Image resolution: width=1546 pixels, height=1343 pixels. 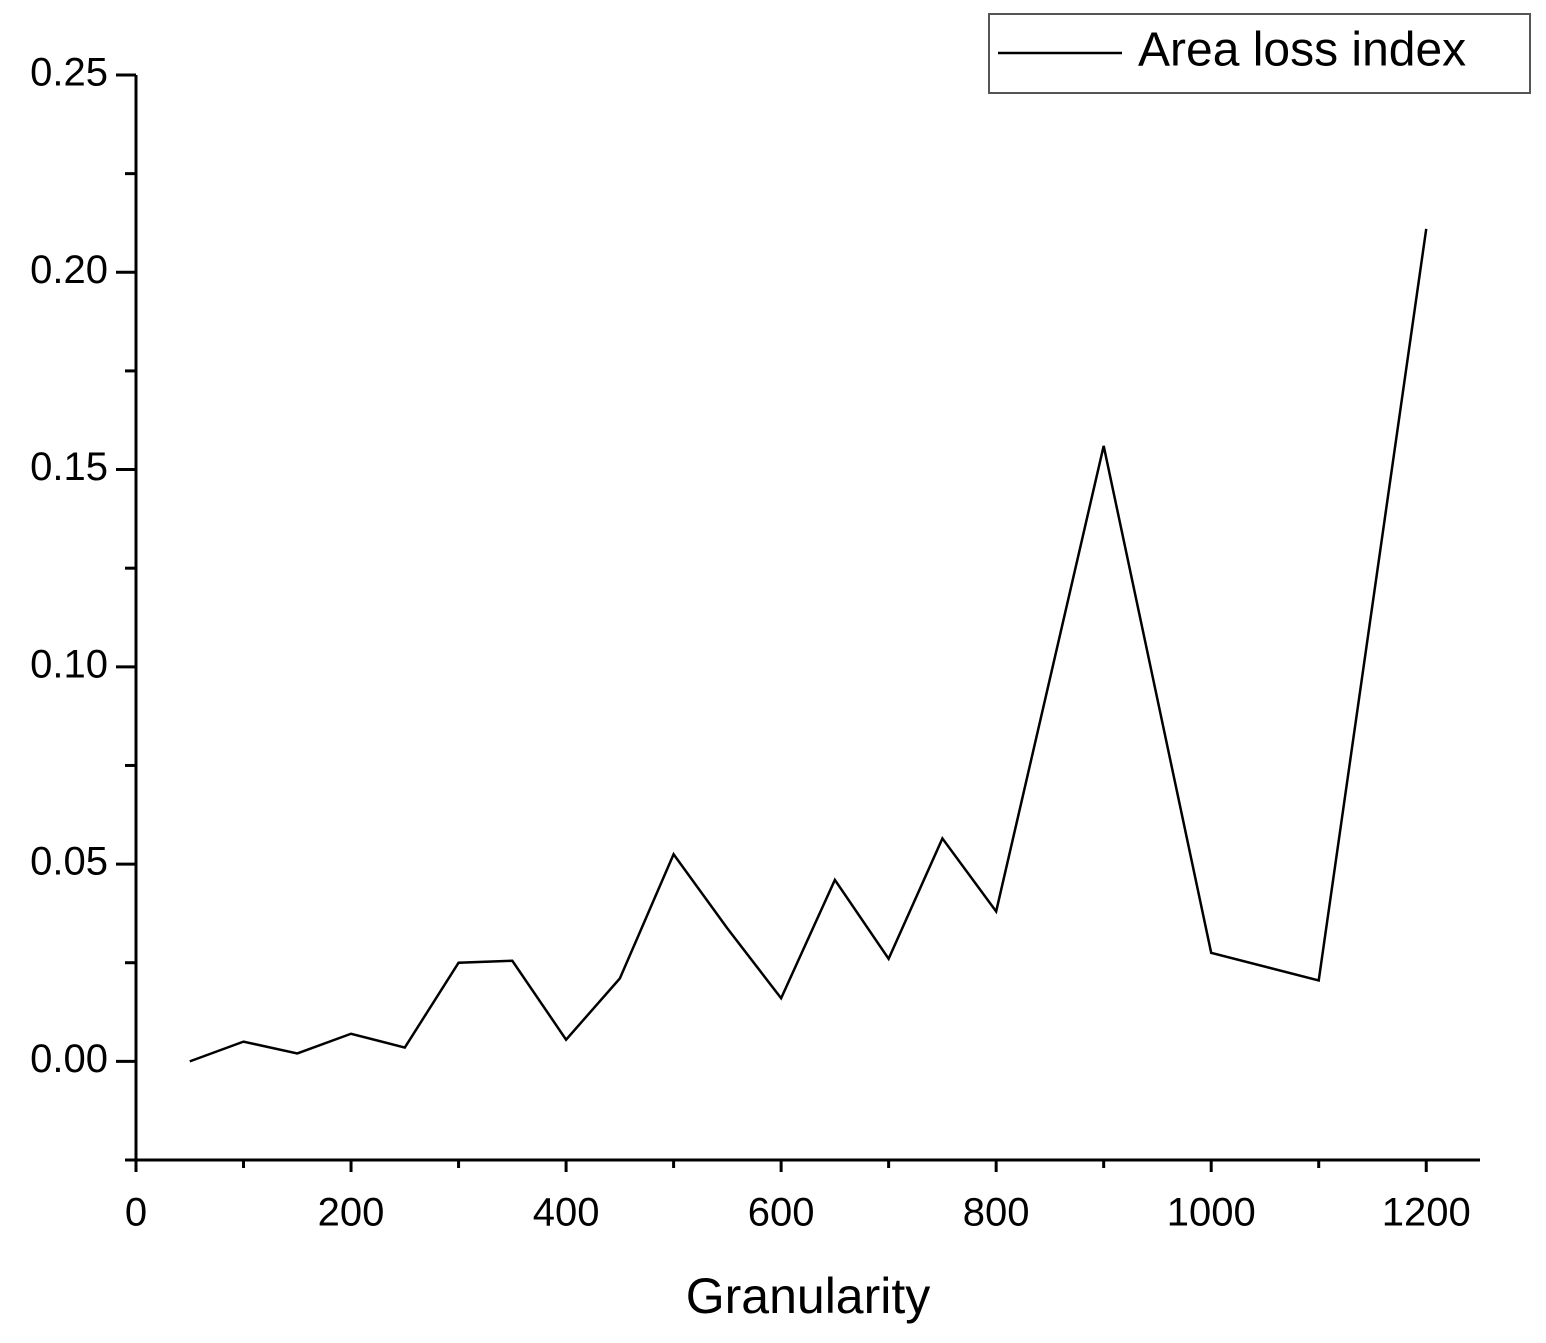 I want to click on y-tick-label: 0.25, so click(x=69, y=73).